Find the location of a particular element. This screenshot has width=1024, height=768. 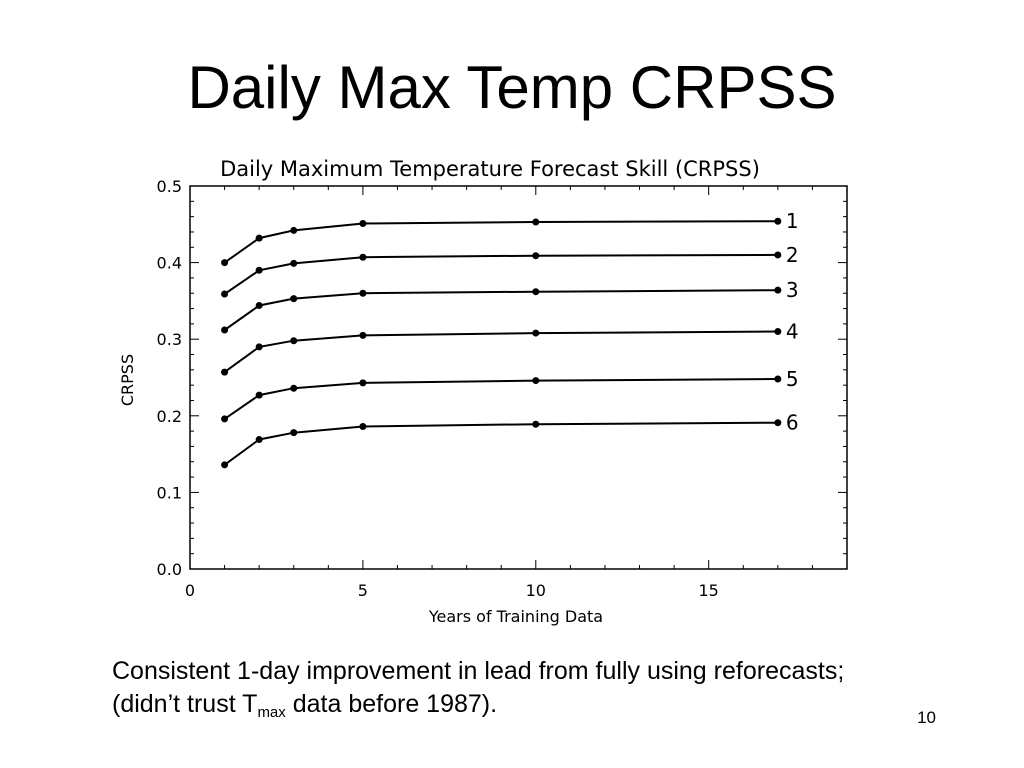

series-5: 5 is located at coordinates (510, 395).